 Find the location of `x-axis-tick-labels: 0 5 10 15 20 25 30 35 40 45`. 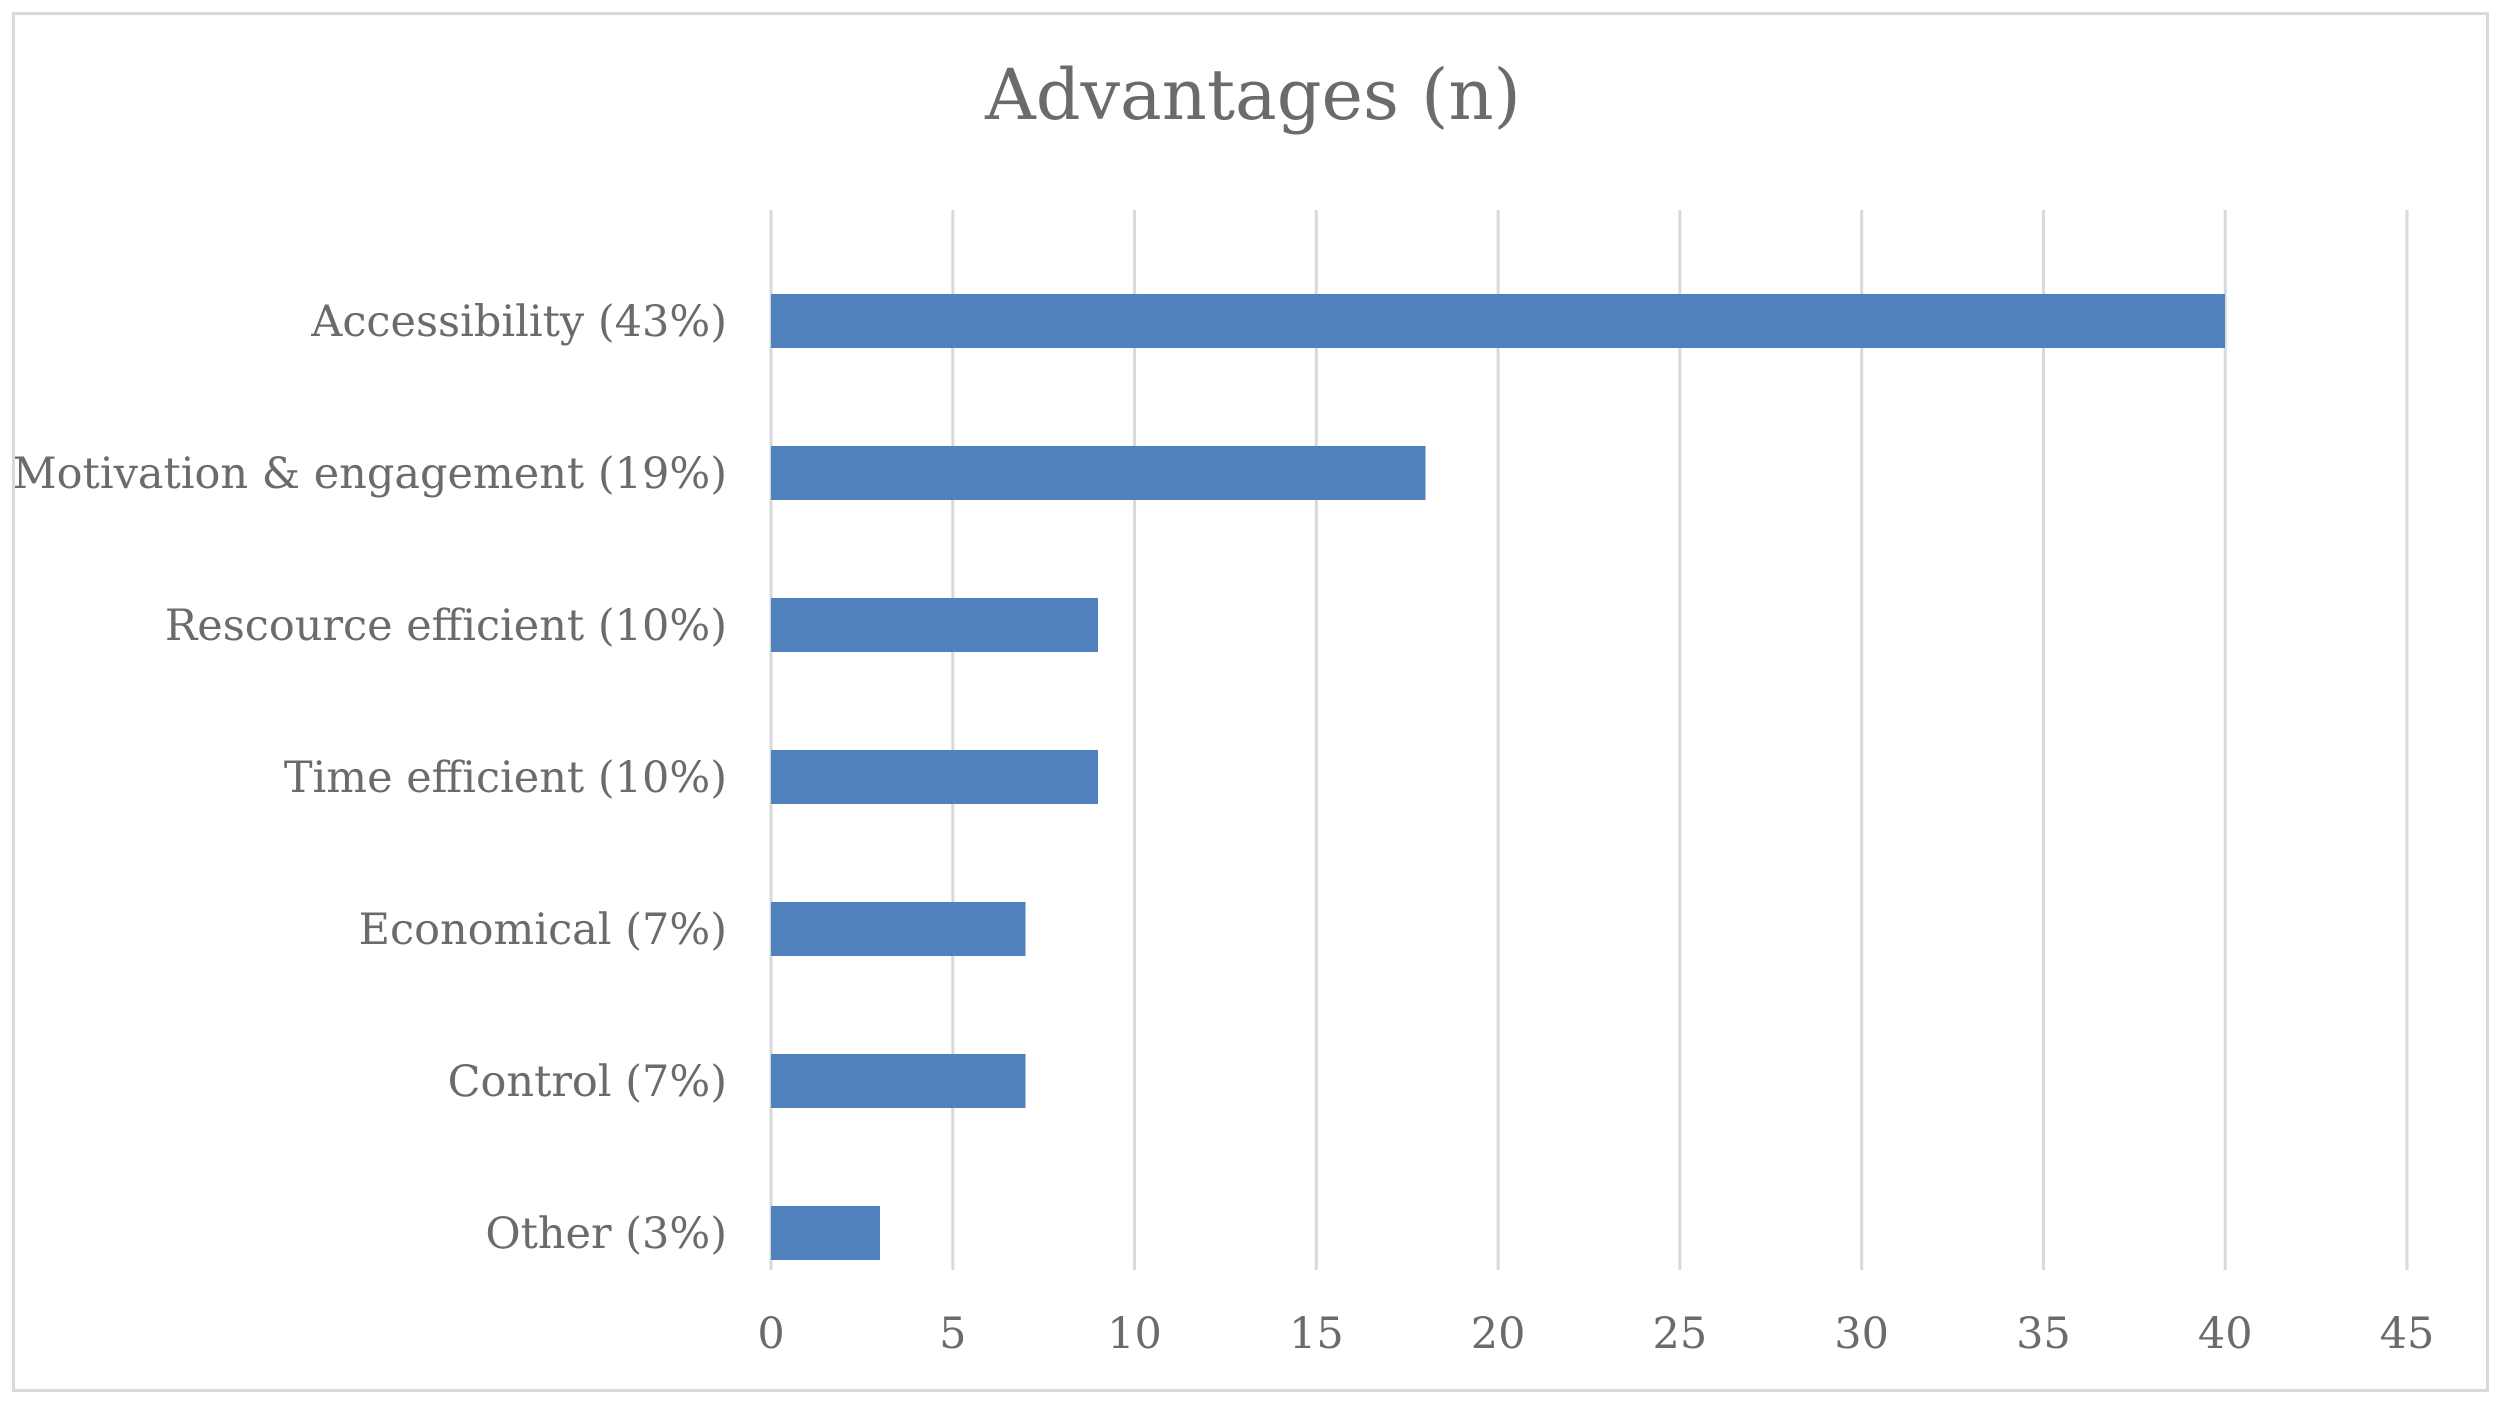

x-axis-tick-labels: 0 5 10 15 20 25 30 35 40 45 is located at coordinates (1595, 1334).